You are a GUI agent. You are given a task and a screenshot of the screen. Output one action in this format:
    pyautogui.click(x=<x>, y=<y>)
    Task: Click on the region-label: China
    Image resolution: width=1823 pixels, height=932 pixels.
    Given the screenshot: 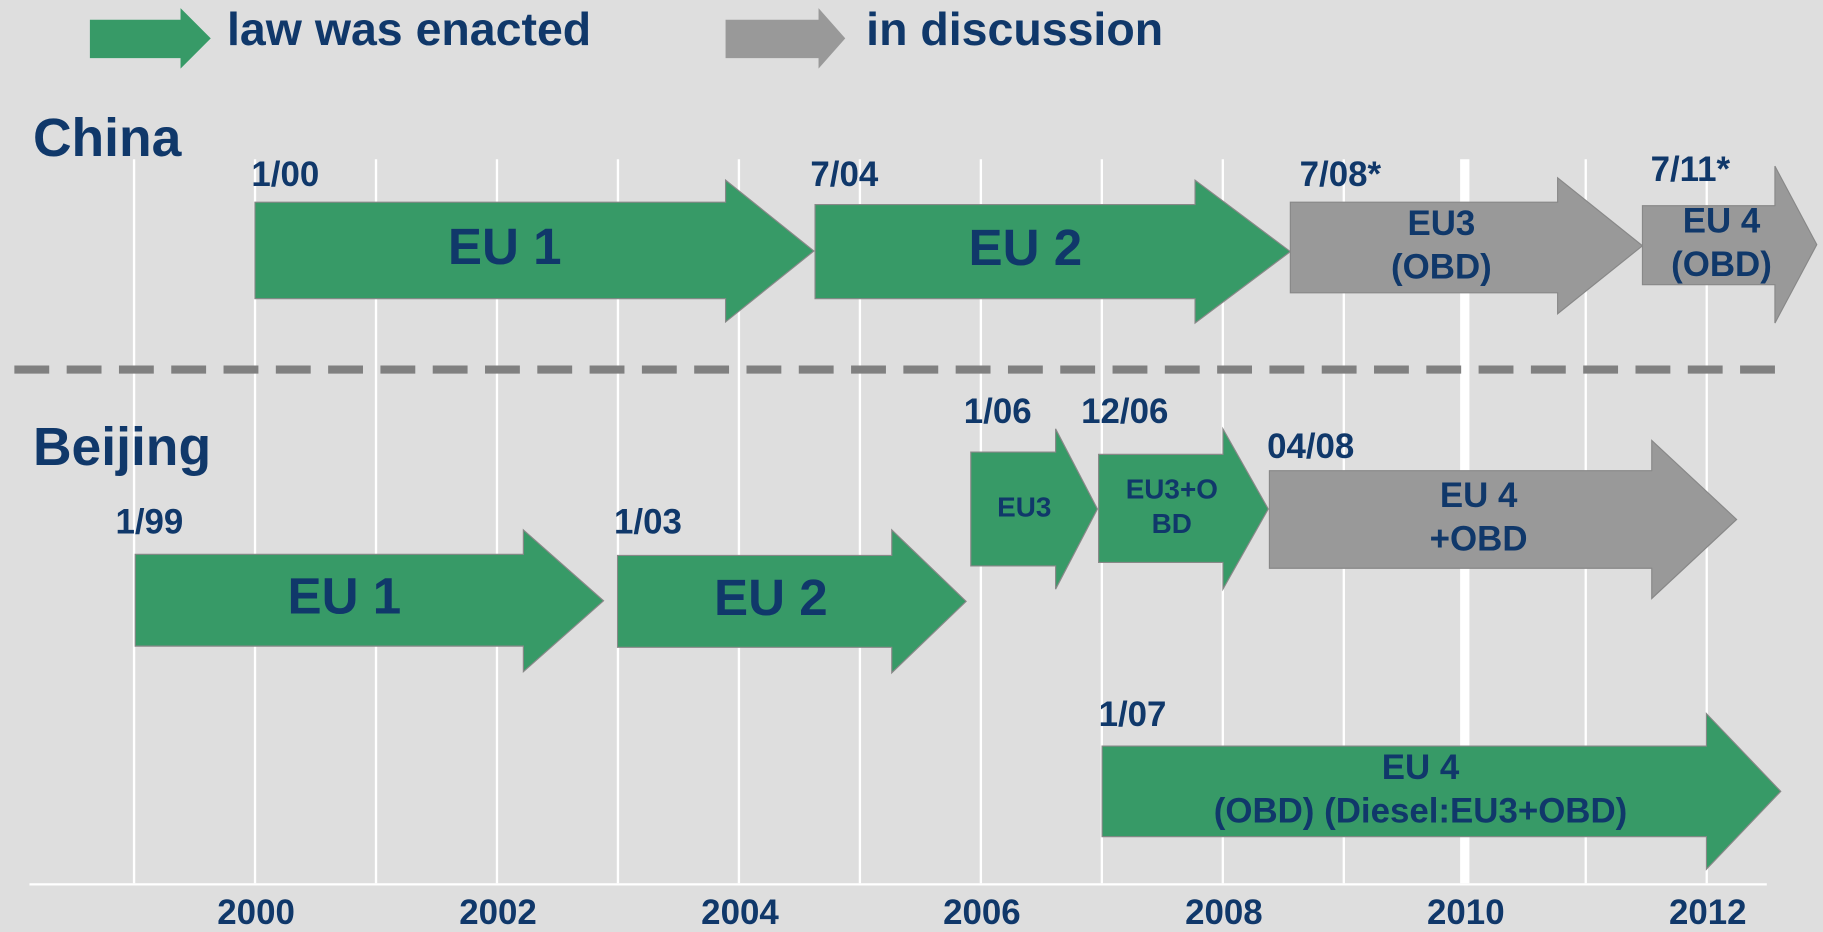 What is the action you would take?
    pyautogui.click(x=108, y=138)
    